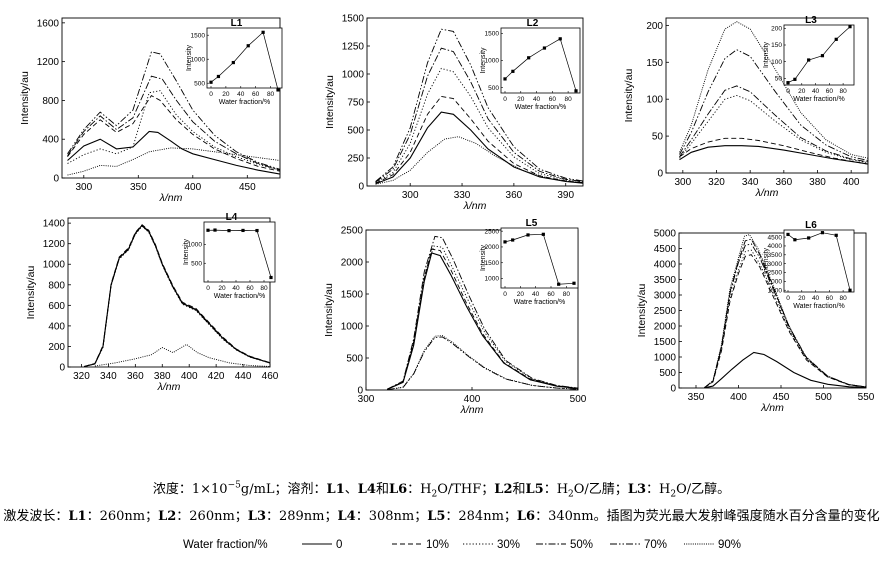 This screenshot has width=883, height=564. Describe the element at coordinates (811, 225) in the screenshot. I see `inset-title: L6` at that location.